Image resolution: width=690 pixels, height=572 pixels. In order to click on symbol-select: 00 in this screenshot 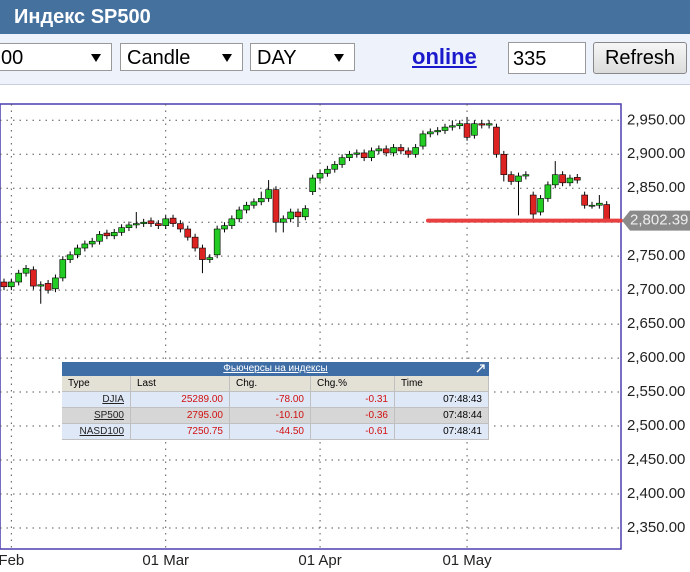, I will do `click(56, 57)`.